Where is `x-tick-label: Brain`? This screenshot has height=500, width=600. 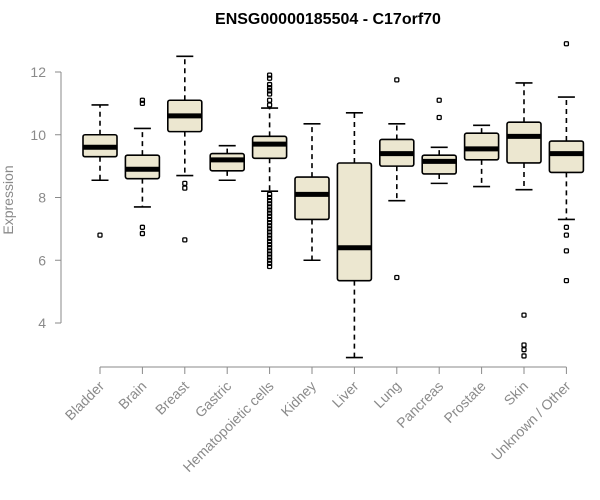 x-tick-label: Brain is located at coordinates (132, 395).